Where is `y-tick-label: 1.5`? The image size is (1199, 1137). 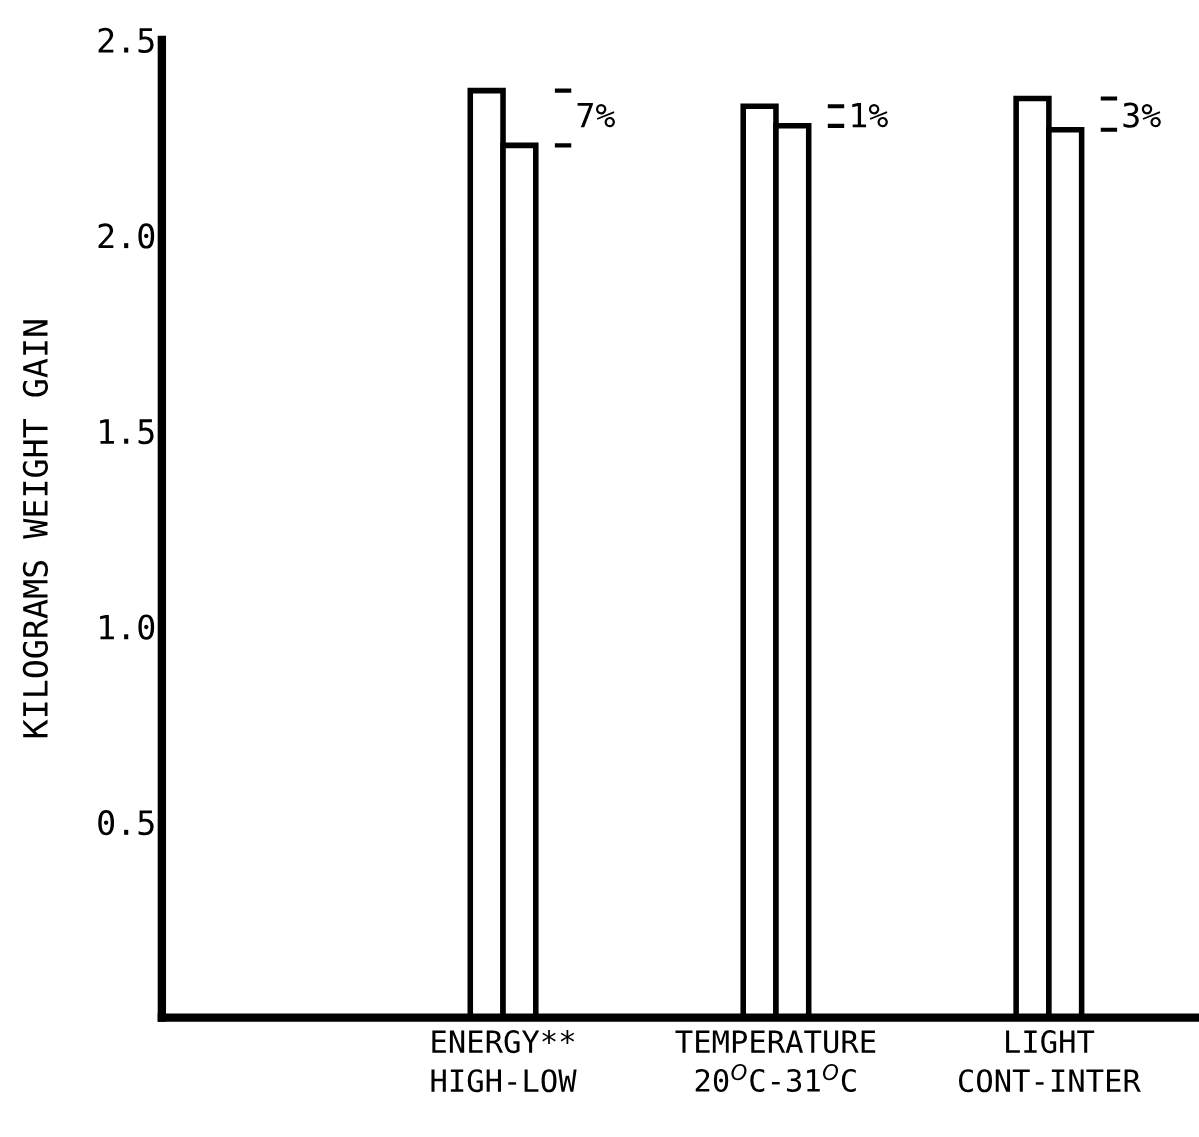 y-tick-label: 1.5 is located at coordinates (127, 432).